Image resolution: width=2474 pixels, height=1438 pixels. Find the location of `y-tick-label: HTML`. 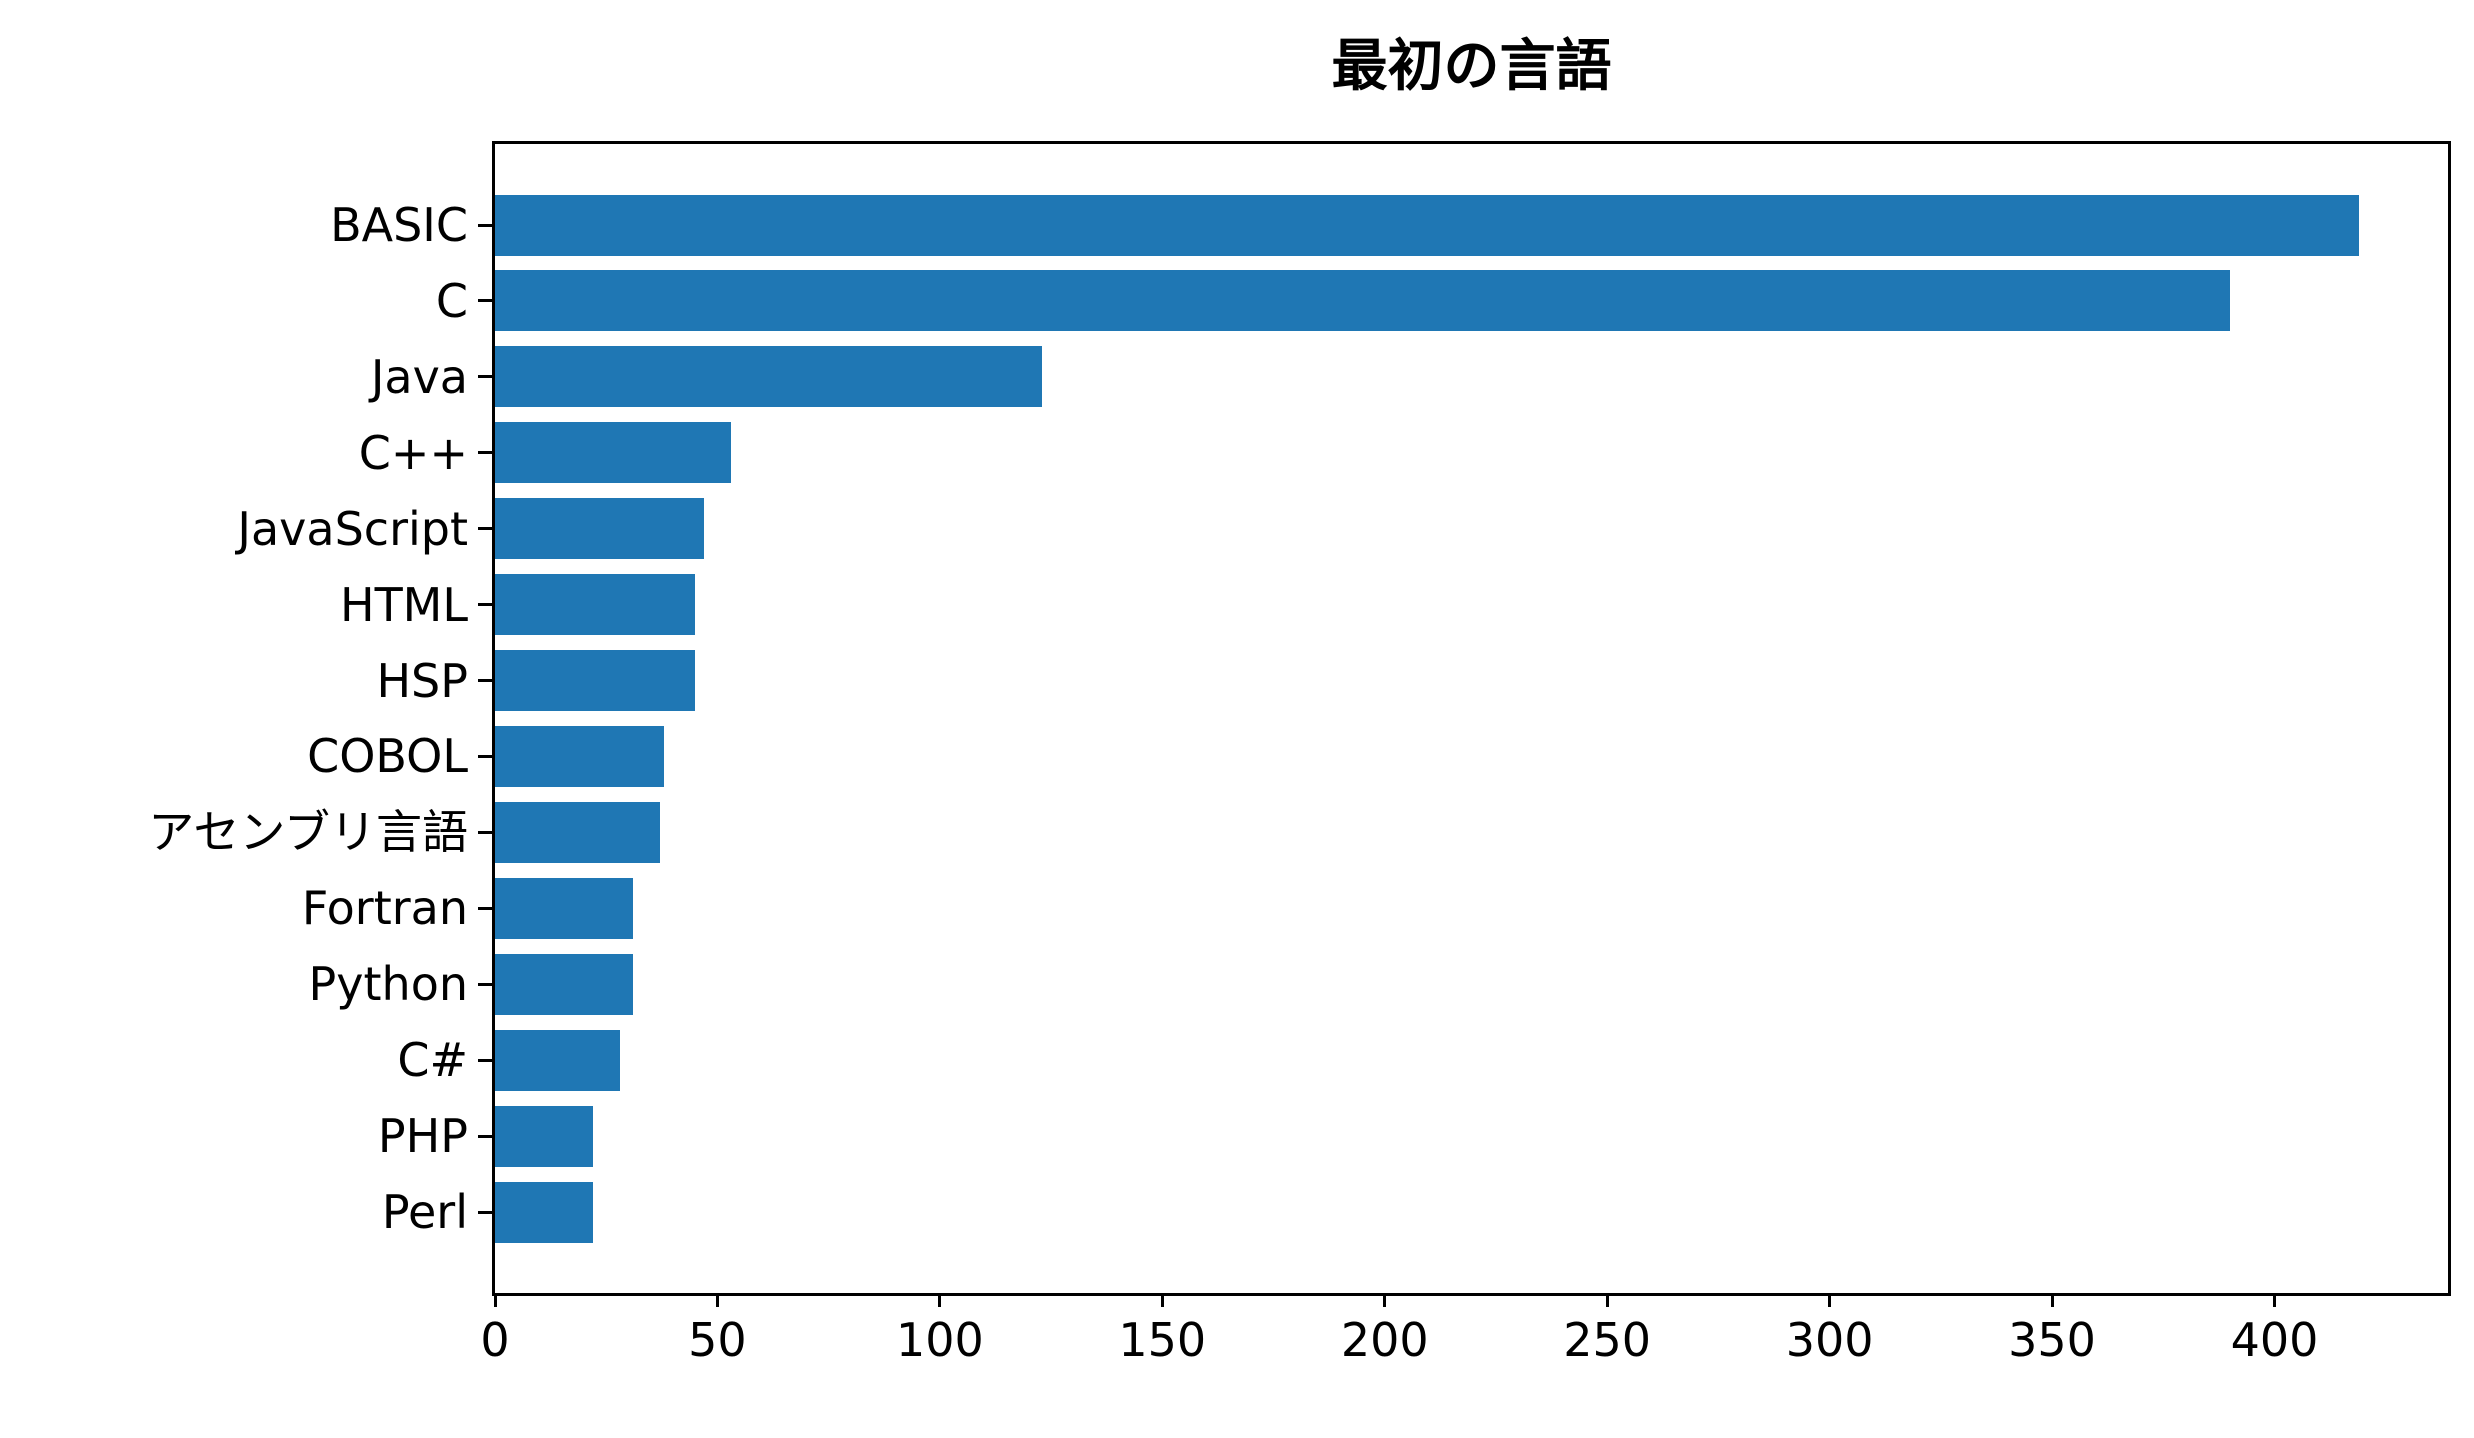

y-tick-label: HTML is located at coordinates (403, 604).